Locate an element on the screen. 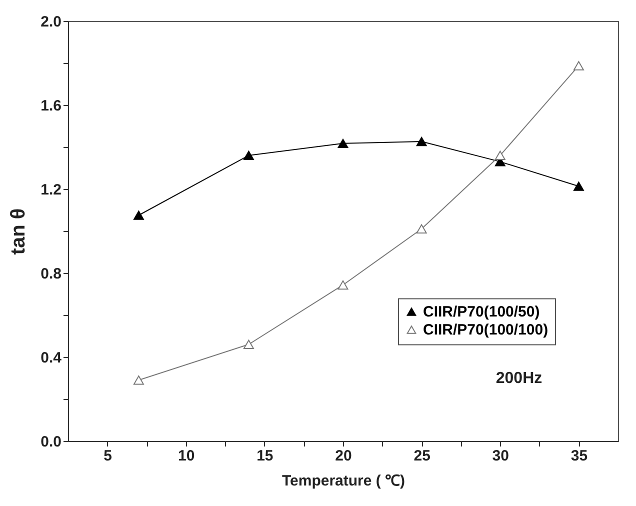 The height and width of the screenshot is (506, 636). legend-label: CIIR/P70(100/50) is located at coordinates (481, 312).